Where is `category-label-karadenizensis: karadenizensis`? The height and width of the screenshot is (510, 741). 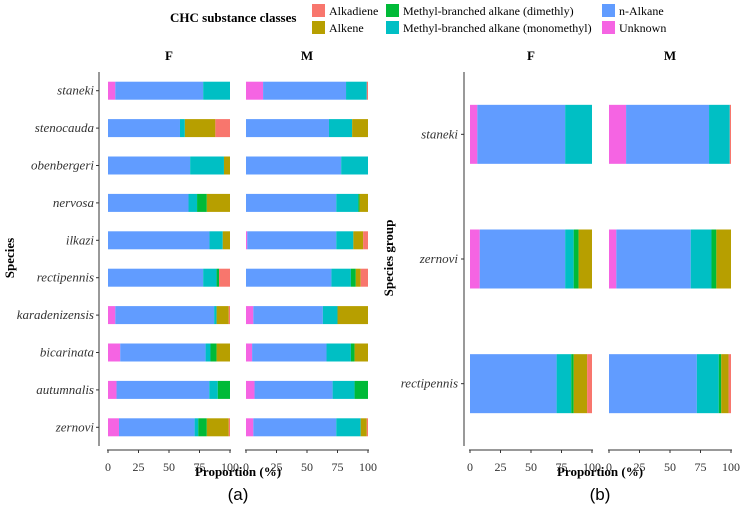 category-label-karadenizensis: karadenizensis is located at coordinates (55, 314).